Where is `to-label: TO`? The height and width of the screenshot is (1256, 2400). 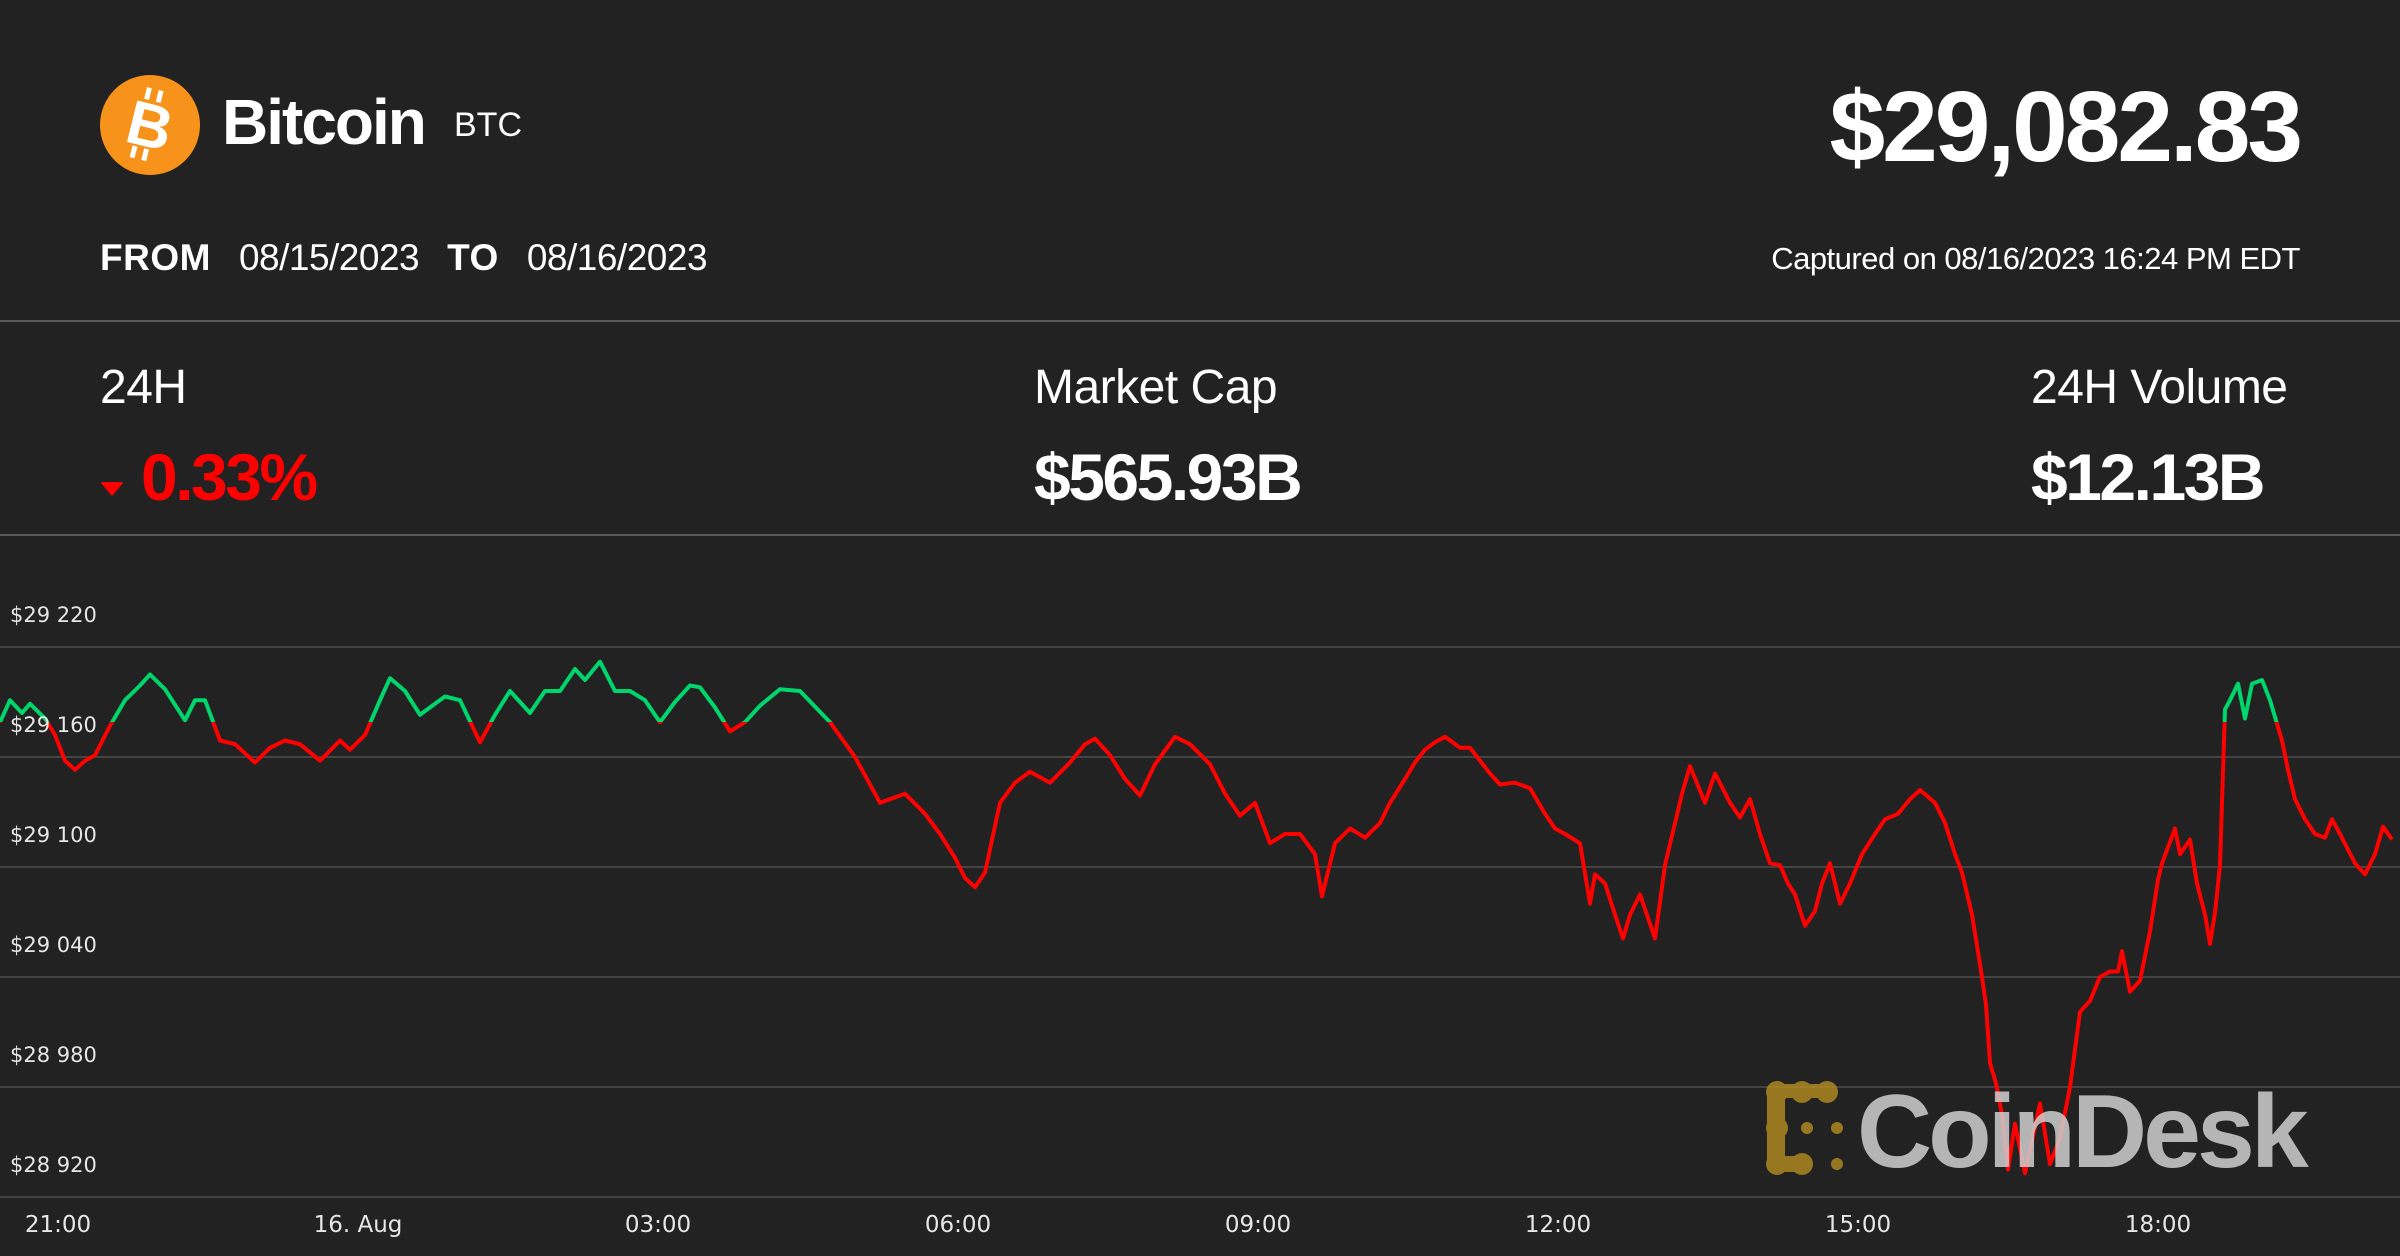 to-label: TO is located at coordinates (473, 257).